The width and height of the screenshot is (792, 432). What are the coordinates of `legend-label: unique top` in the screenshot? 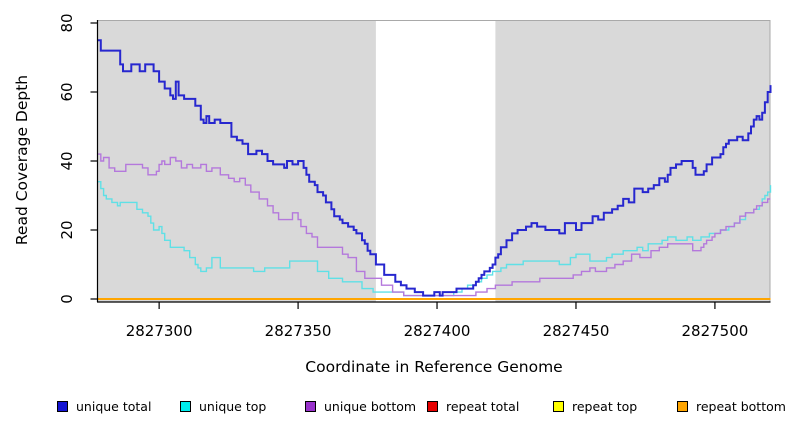 It's located at (233, 406).